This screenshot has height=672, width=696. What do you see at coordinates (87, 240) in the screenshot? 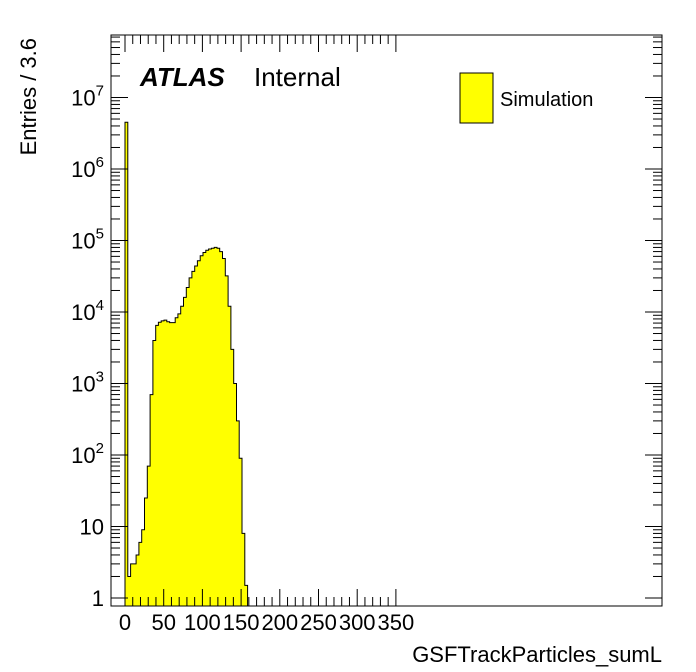
I see `y-tick-label: 10⁵` at bounding box center [87, 240].